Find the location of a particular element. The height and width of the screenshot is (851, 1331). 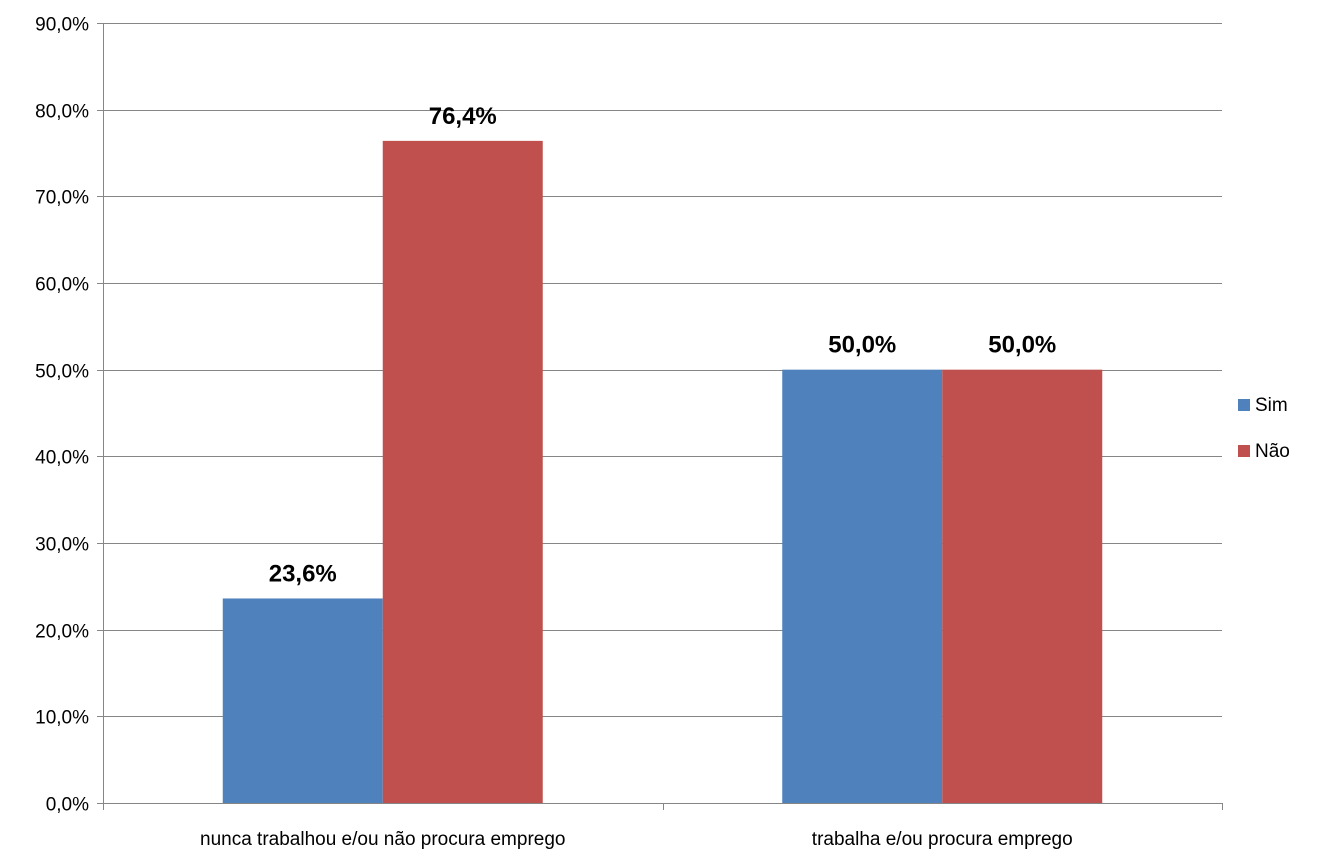

x-category-label: nunca trabalhou e/ou não procura emprego is located at coordinates (382, 839).